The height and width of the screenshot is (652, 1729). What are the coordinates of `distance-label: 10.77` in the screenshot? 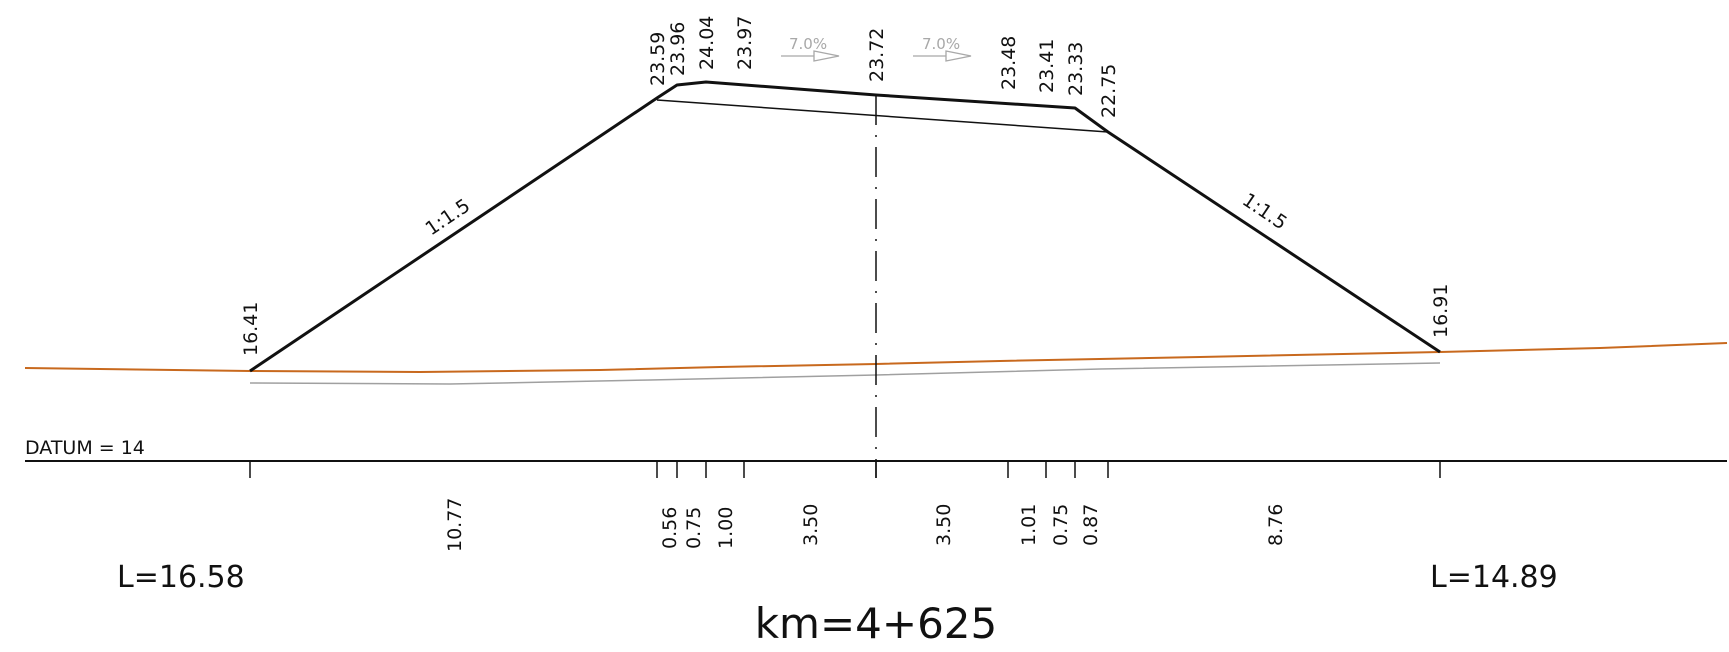 It's located at (455, 525).